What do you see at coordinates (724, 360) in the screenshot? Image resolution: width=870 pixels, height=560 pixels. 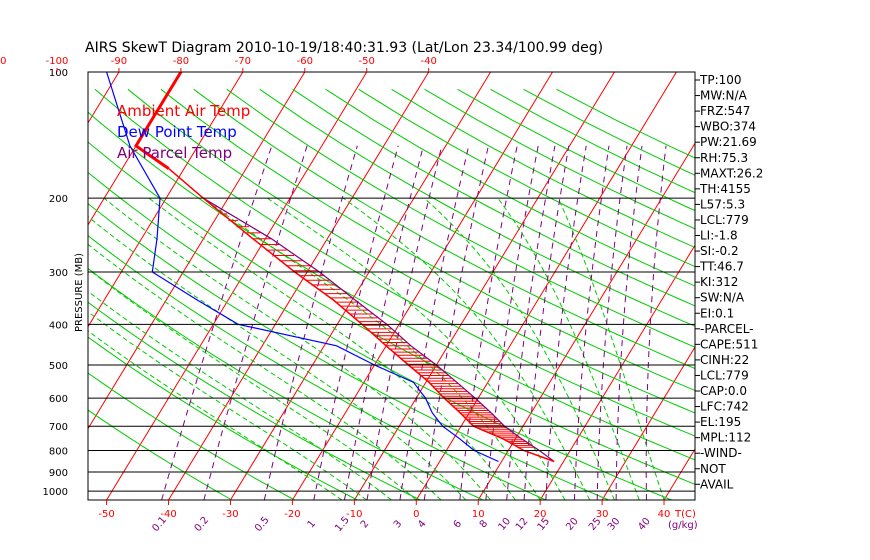 I see `stability-index: CINH:22` at bounding box center [724, 360].